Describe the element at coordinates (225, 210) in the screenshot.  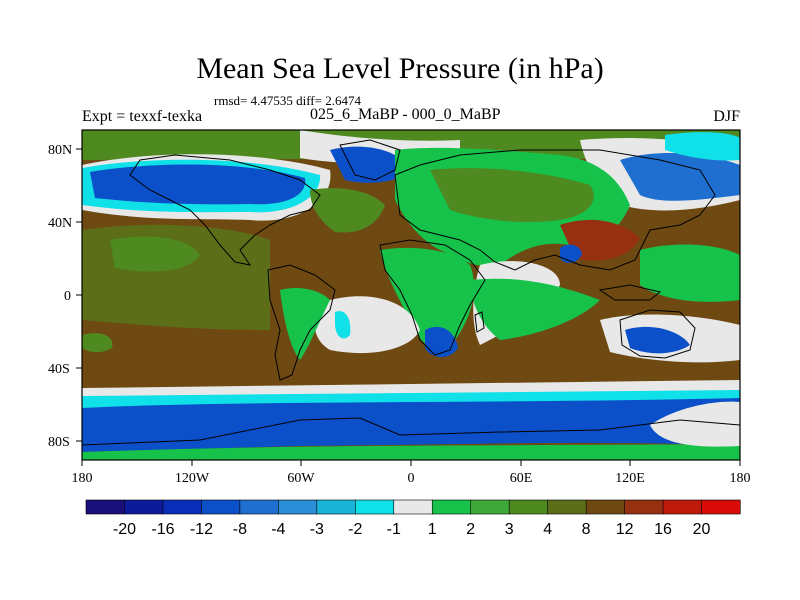
I see `coastline-north-america` at that location.